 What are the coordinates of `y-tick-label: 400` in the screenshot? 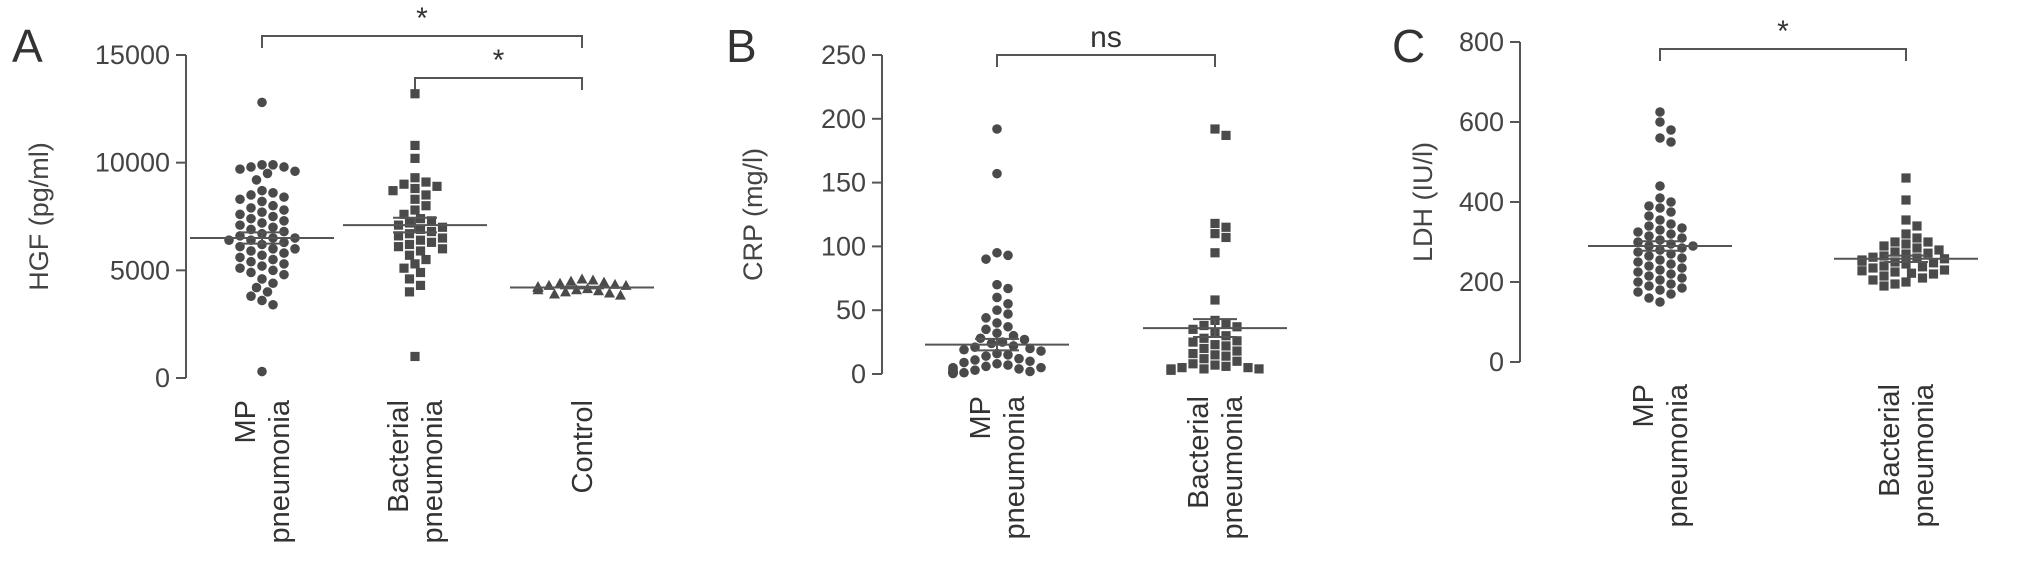 It's located at (1481, 202).